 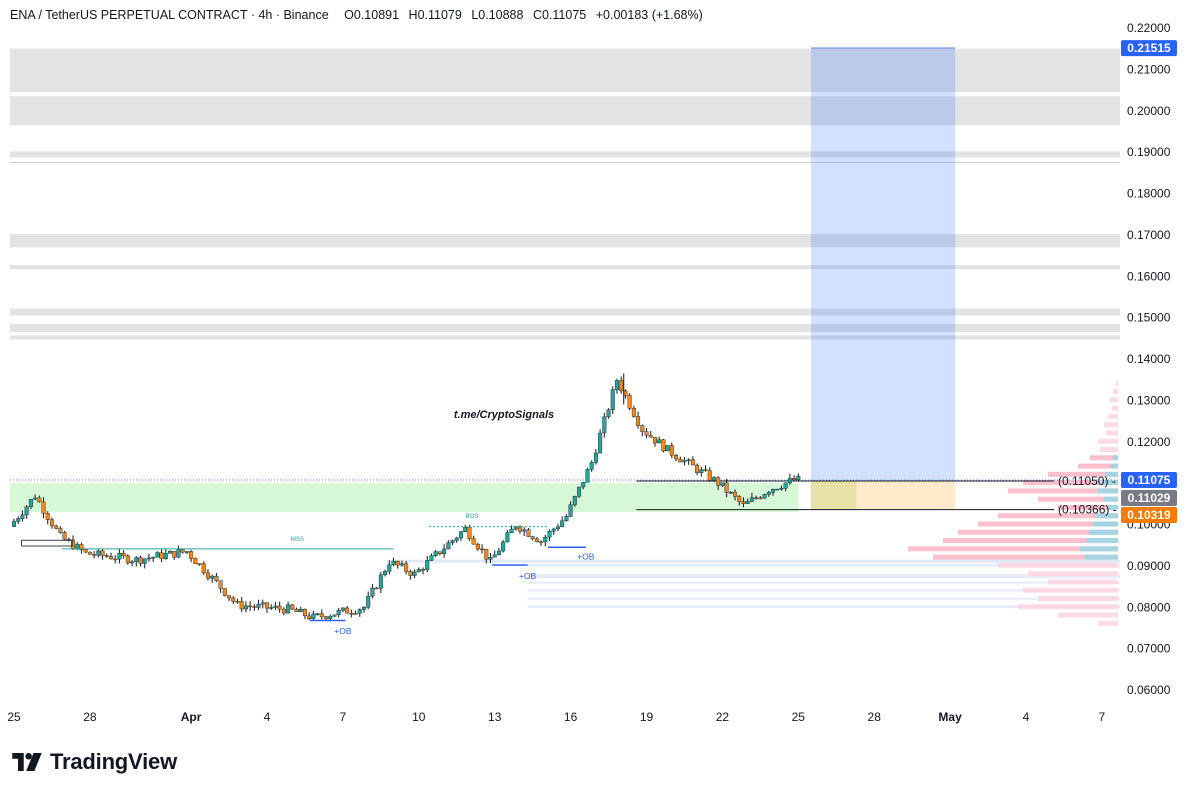 I want to click on x-tick-label: 4, so click(x=267, y=717).